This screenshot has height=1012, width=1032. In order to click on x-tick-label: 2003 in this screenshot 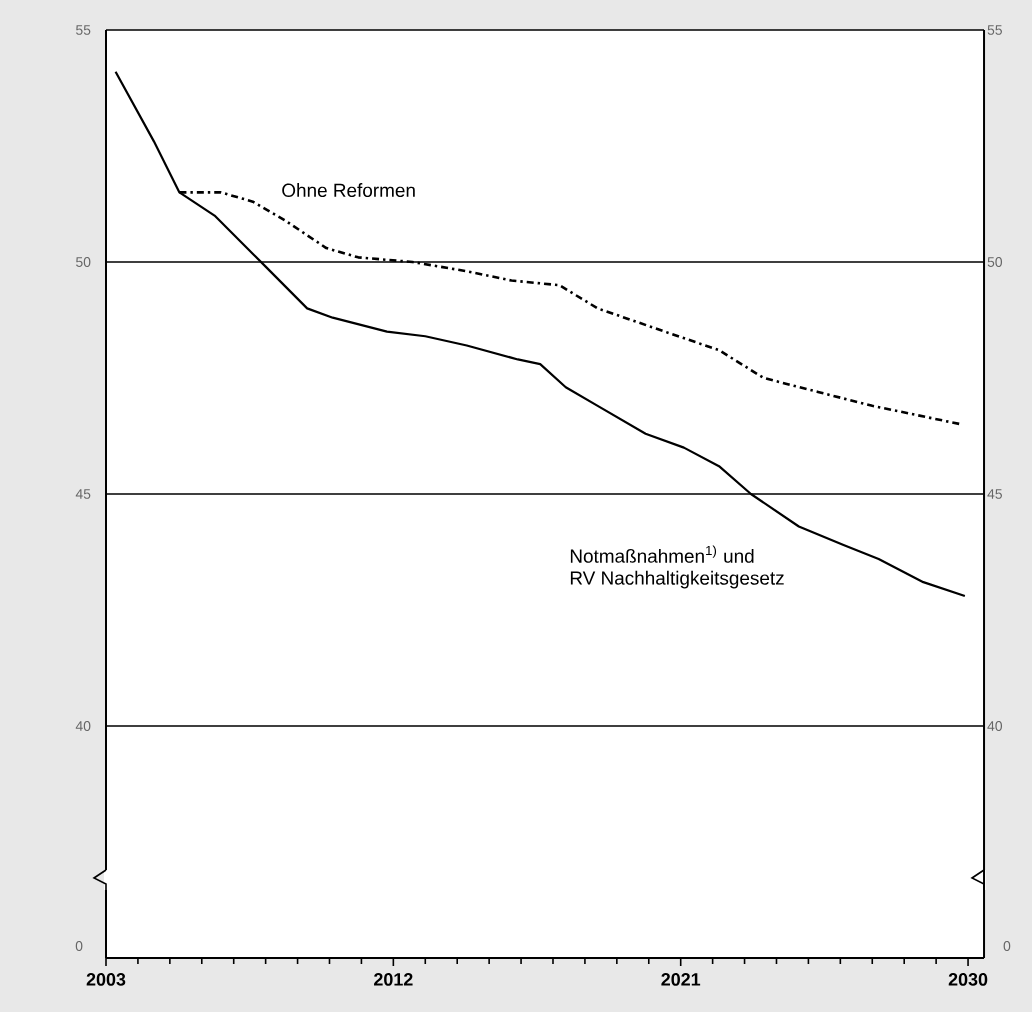, I will do `click(106, 979)`.